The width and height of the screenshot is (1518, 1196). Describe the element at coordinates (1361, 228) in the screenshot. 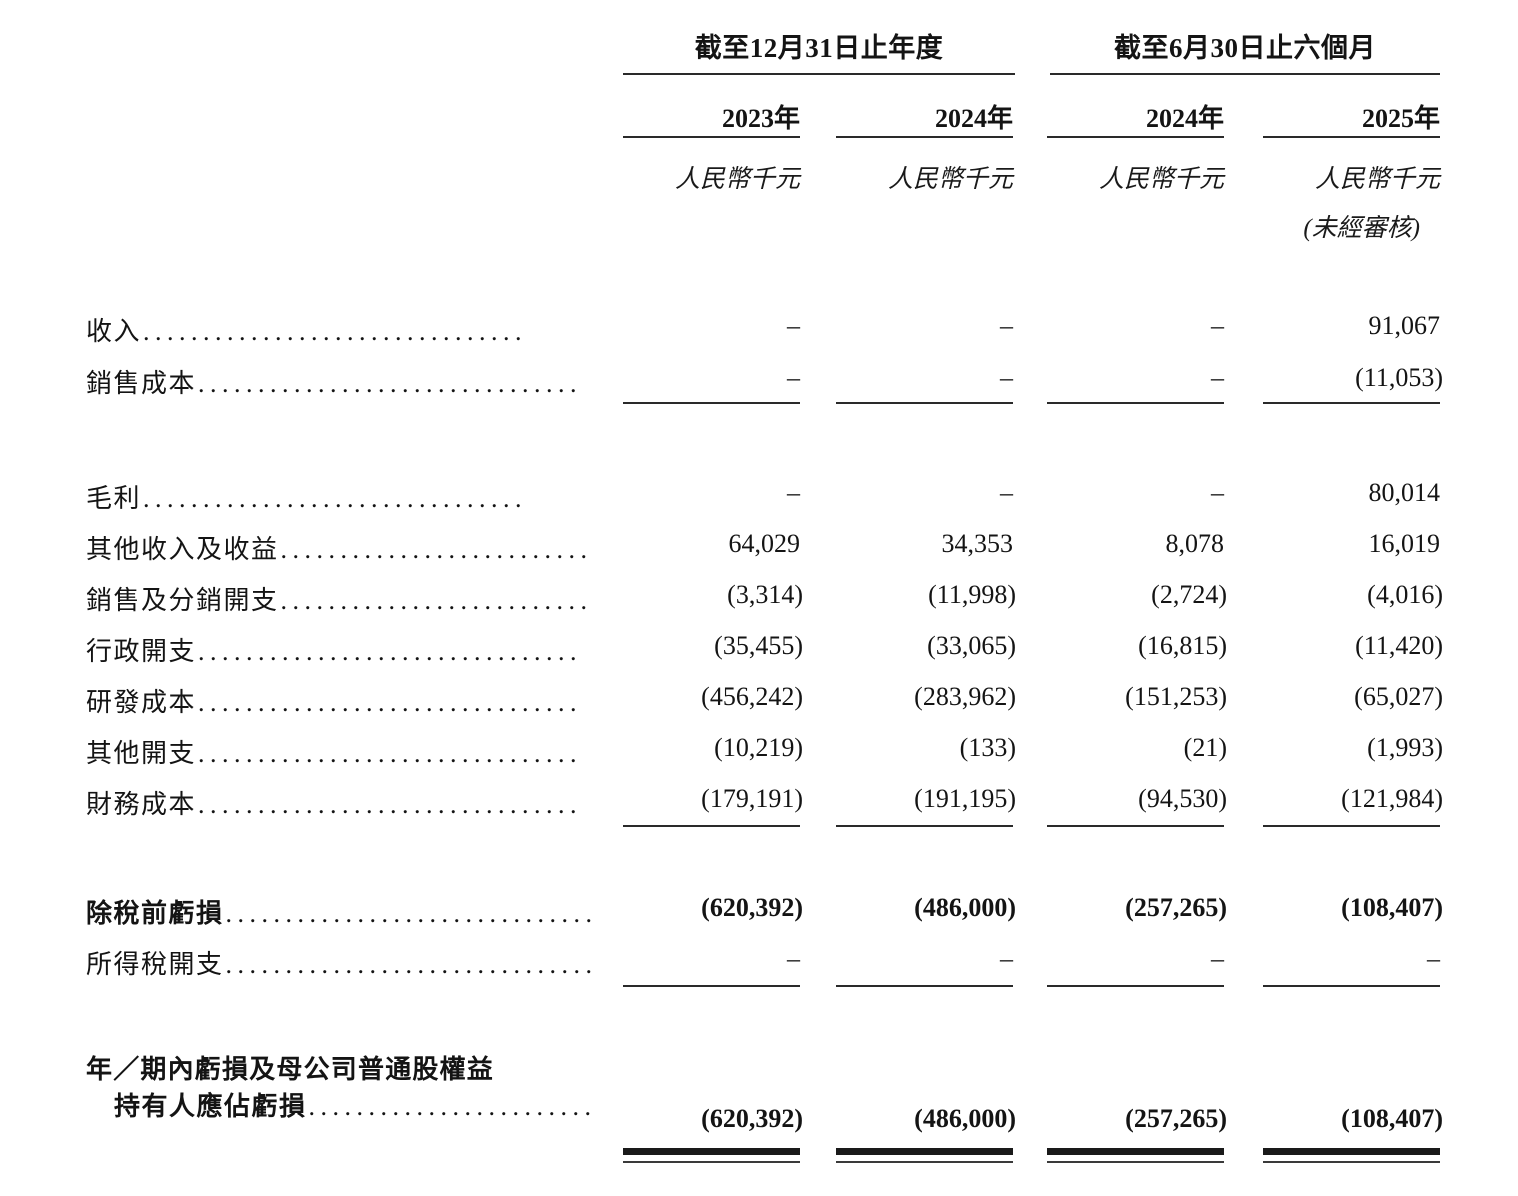

I see `header-unaudited-note-3: (未經審核)` at that location.